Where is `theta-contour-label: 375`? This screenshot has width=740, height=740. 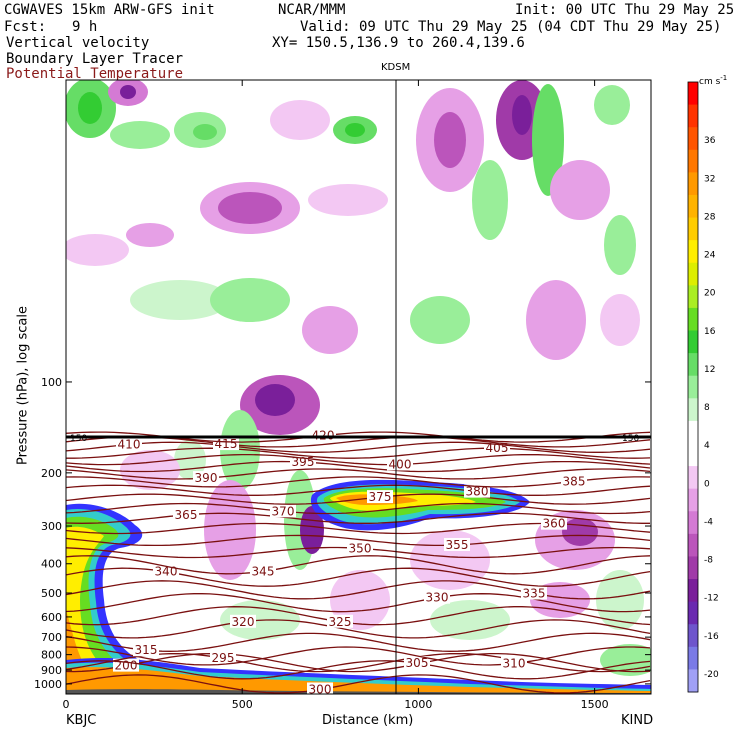 theta-contour-label: 375 is located at coordinates (380, 497).